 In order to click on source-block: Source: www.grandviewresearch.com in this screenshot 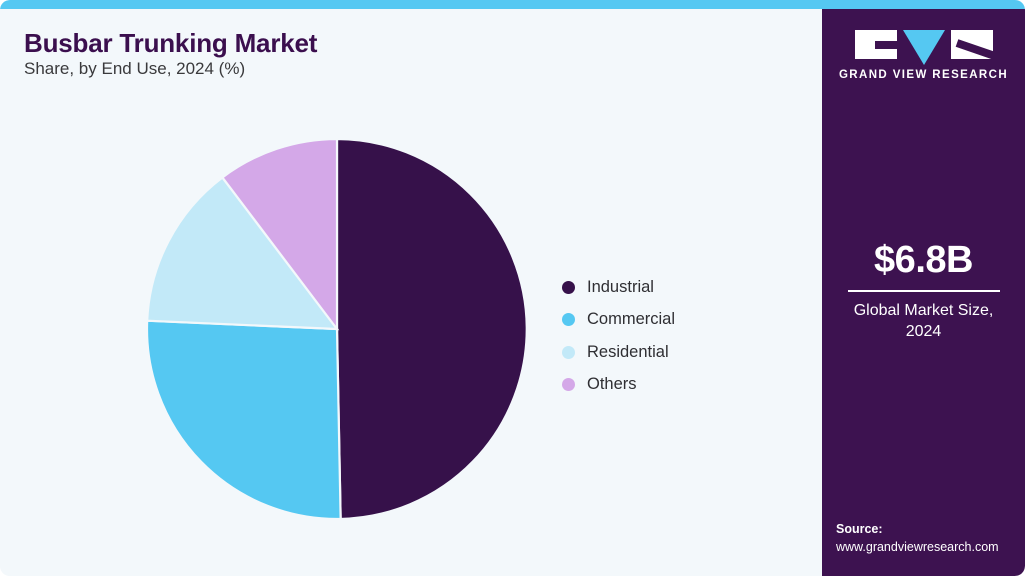, I will do `click(930, 538)`.